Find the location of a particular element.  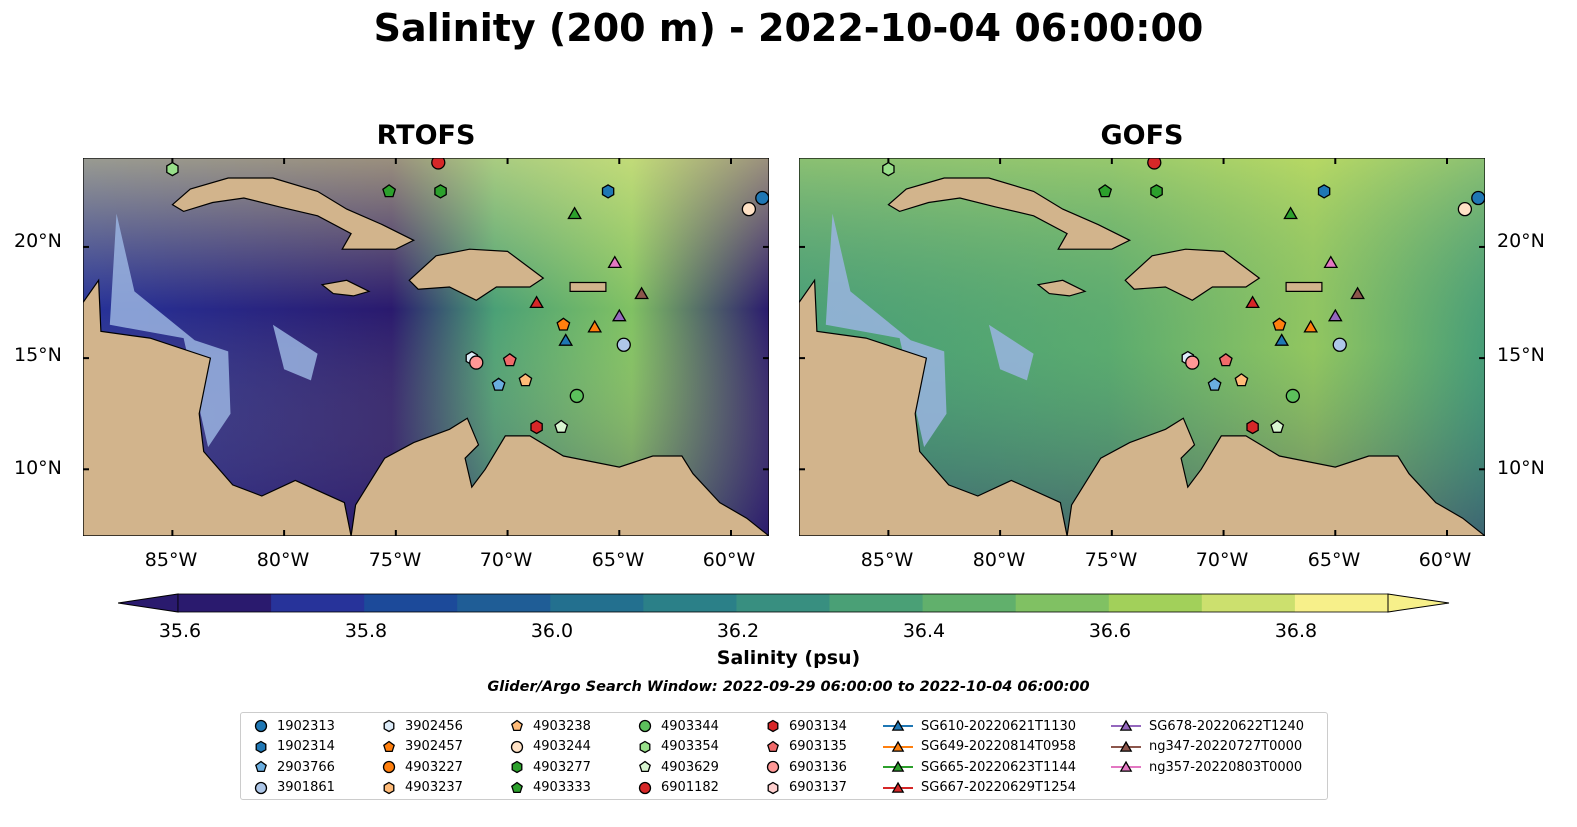

lon-tick-label: 70°W is located at coordinates (1222, 560).